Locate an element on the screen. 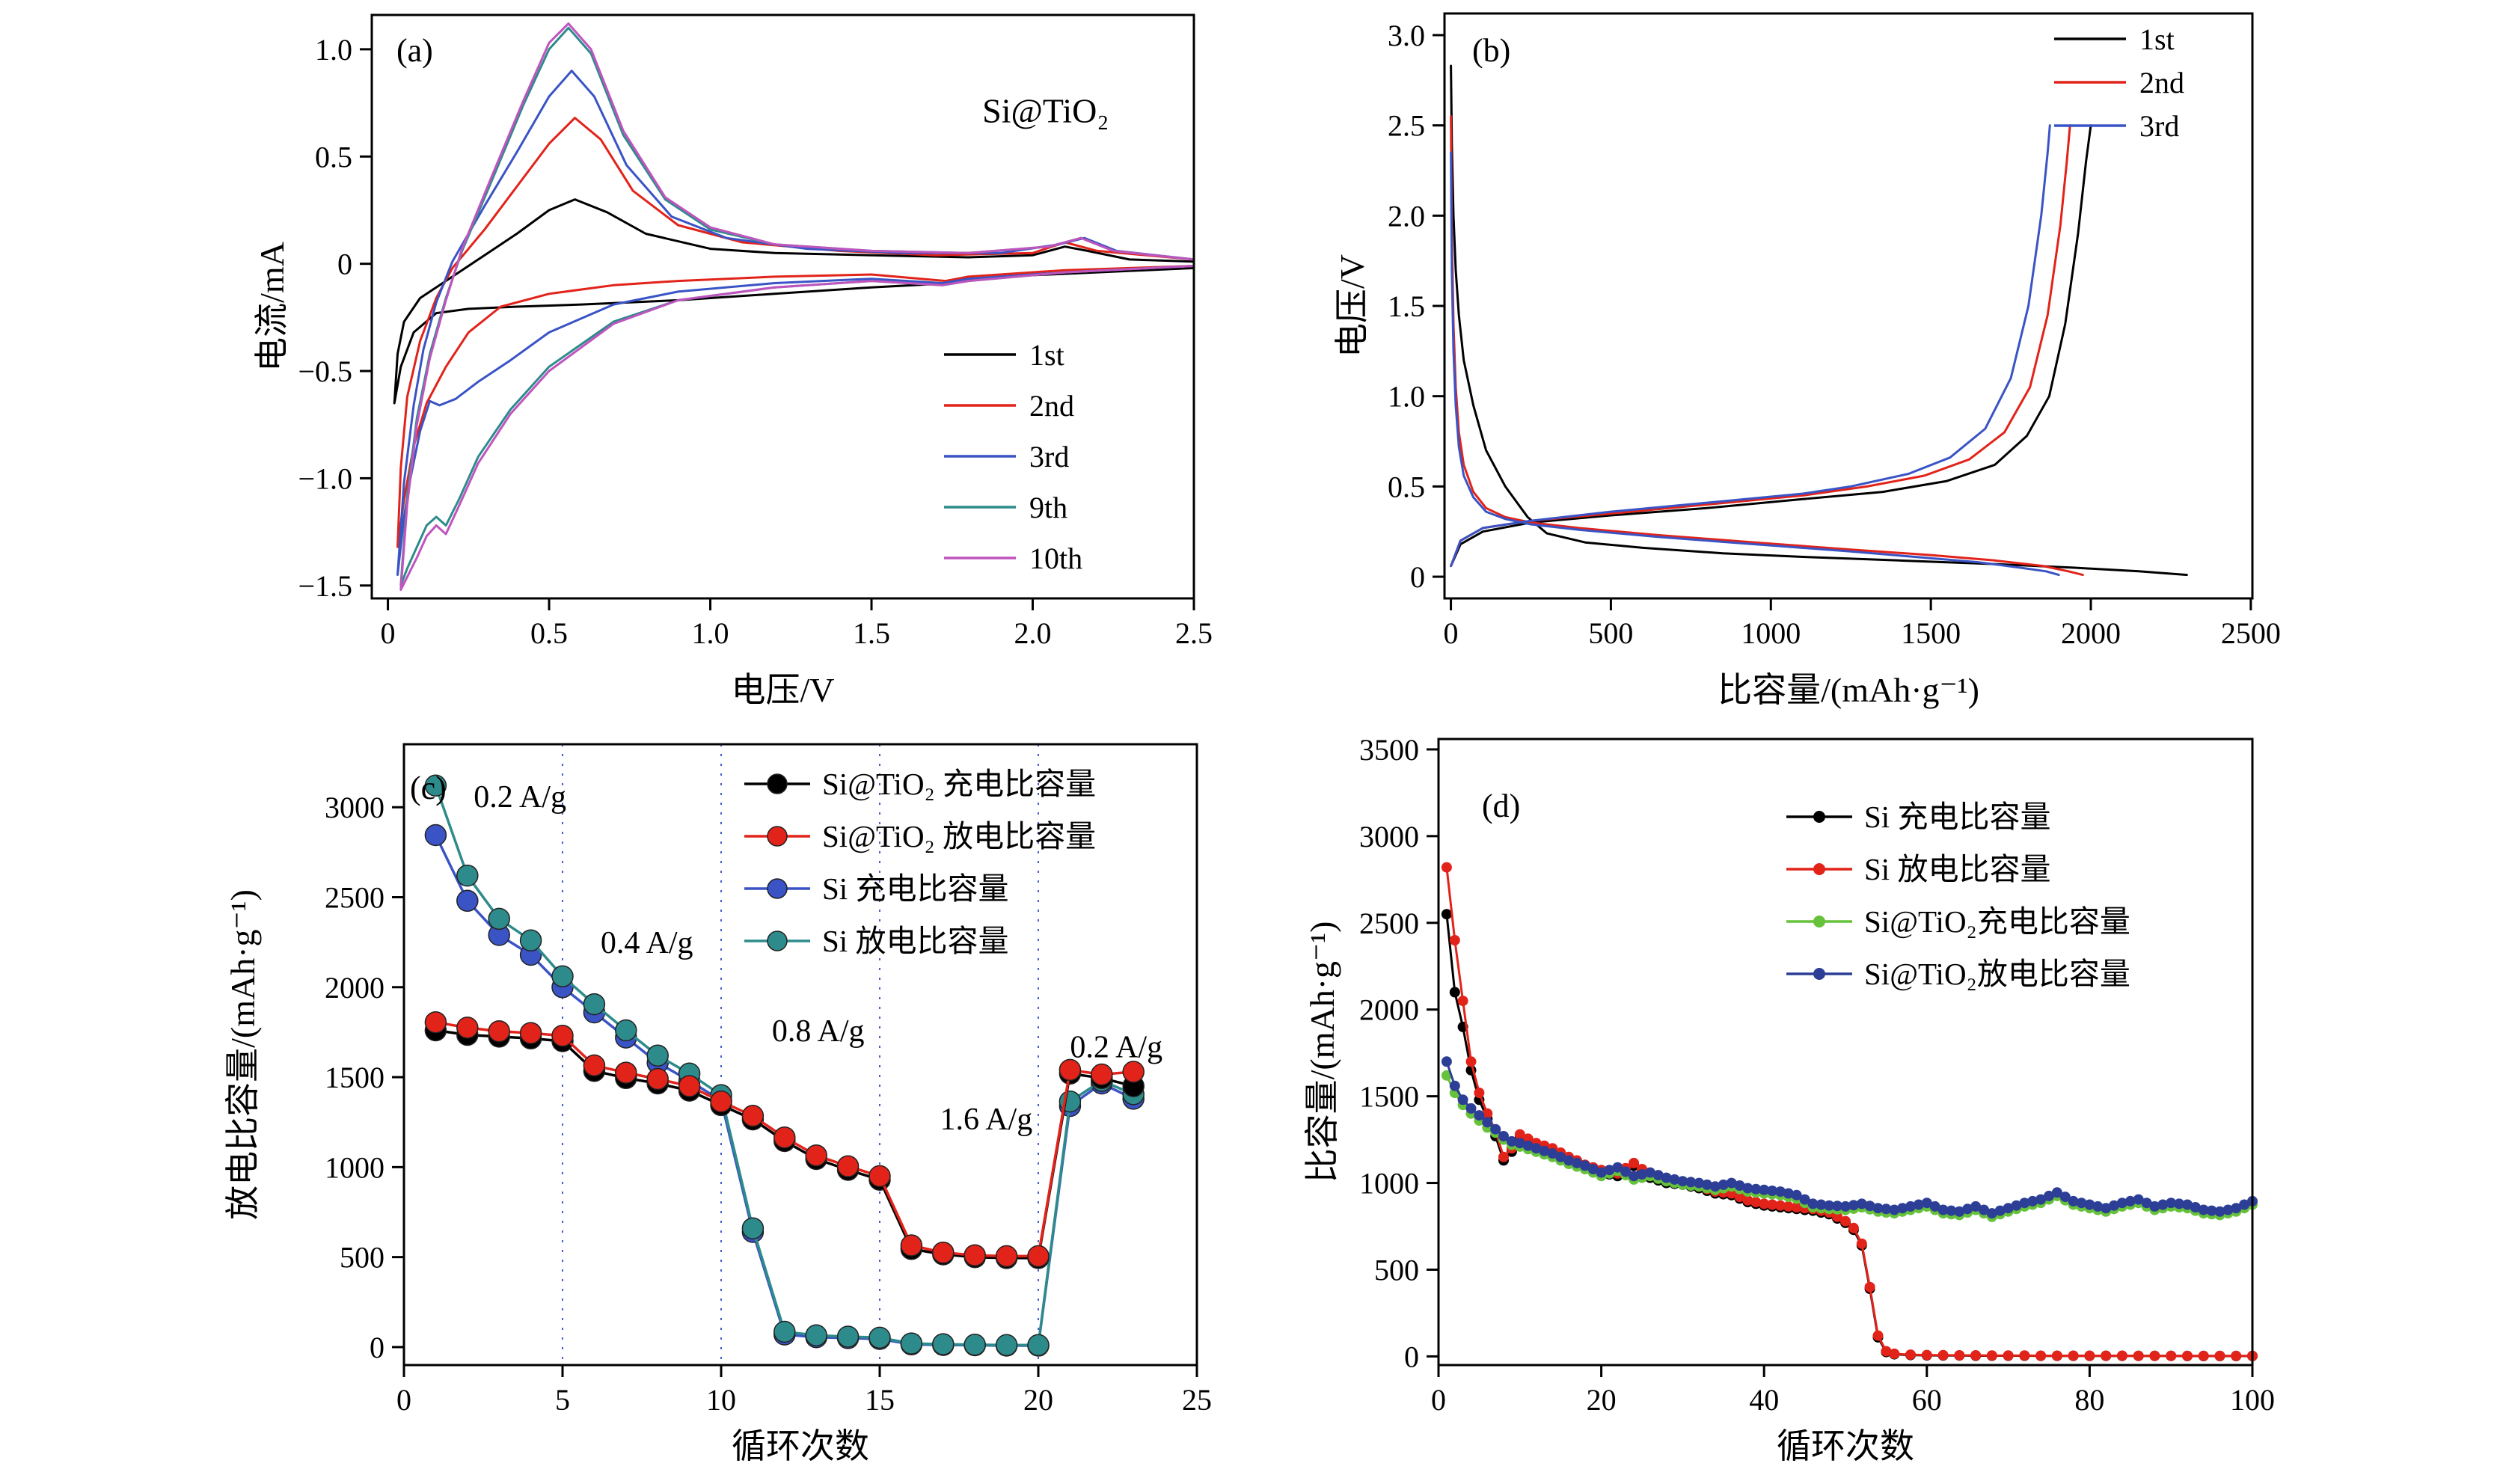 The width and height of the screenshot is (2503, 1484). x-tick-label: 20 is located at coordinates (1602, 1400).